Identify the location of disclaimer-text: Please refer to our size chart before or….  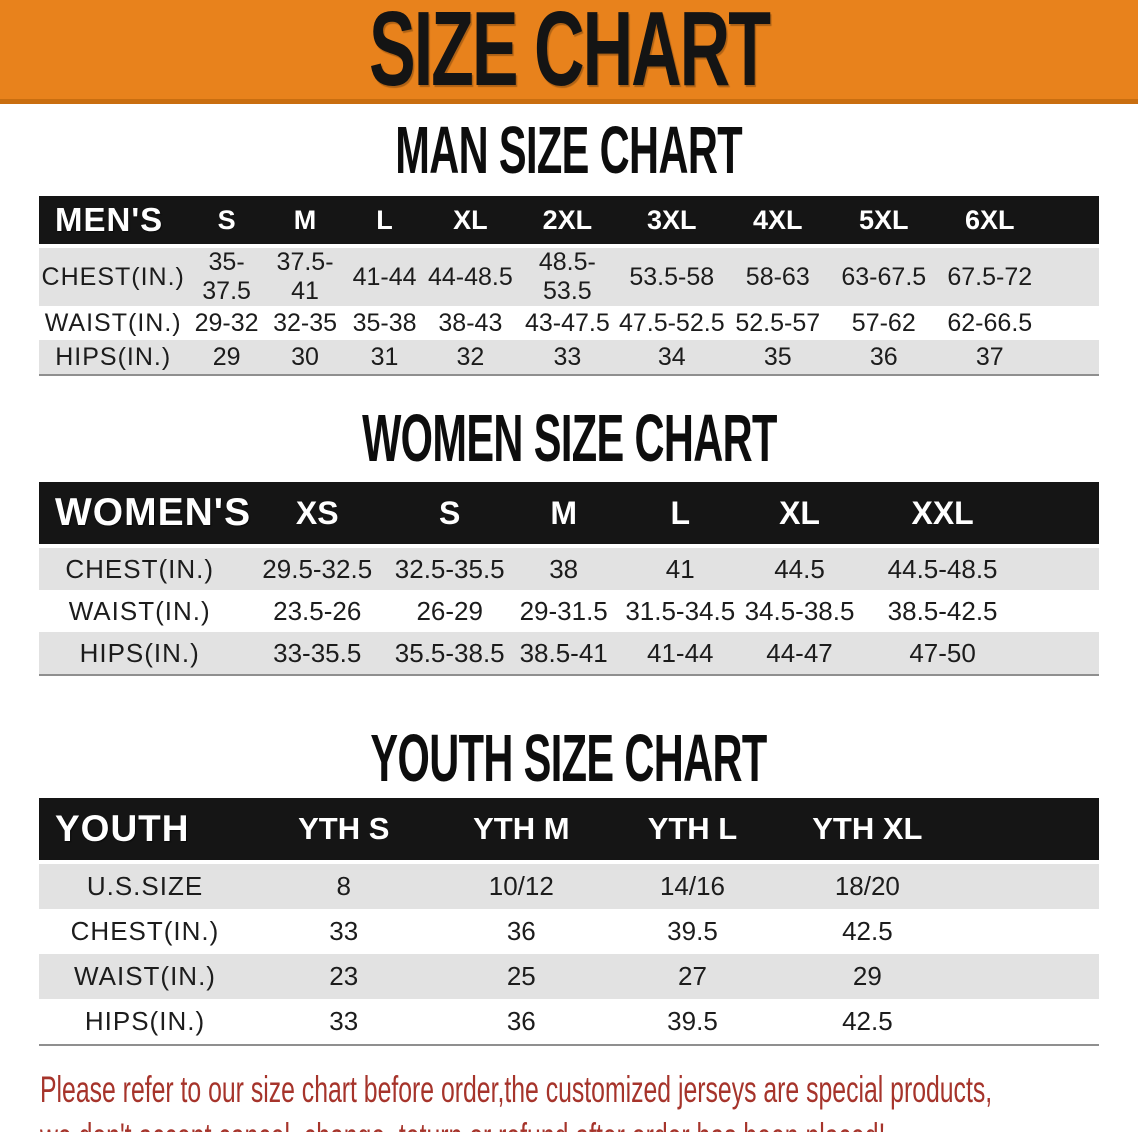
(570, 1099).